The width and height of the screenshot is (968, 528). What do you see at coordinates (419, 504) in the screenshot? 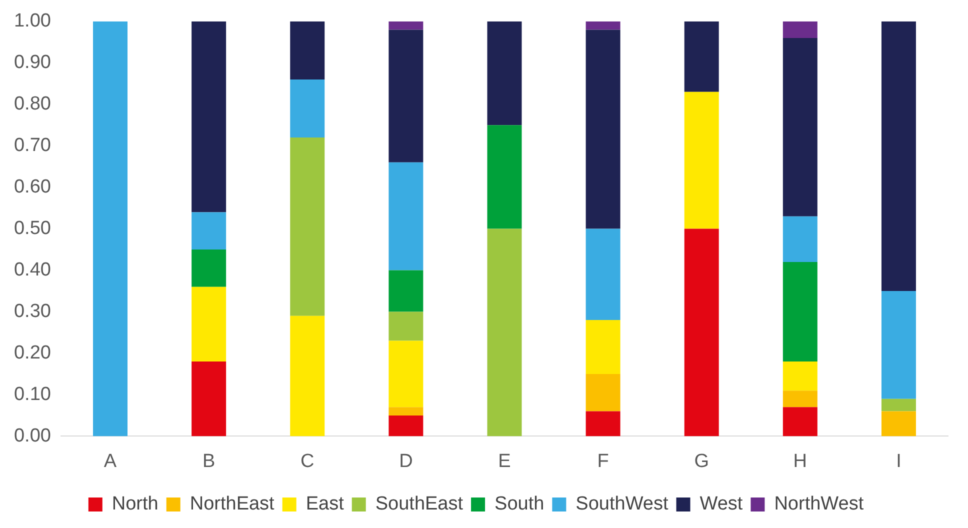
I see `legend-label: SouthEast` at bounding box center [419, 504].